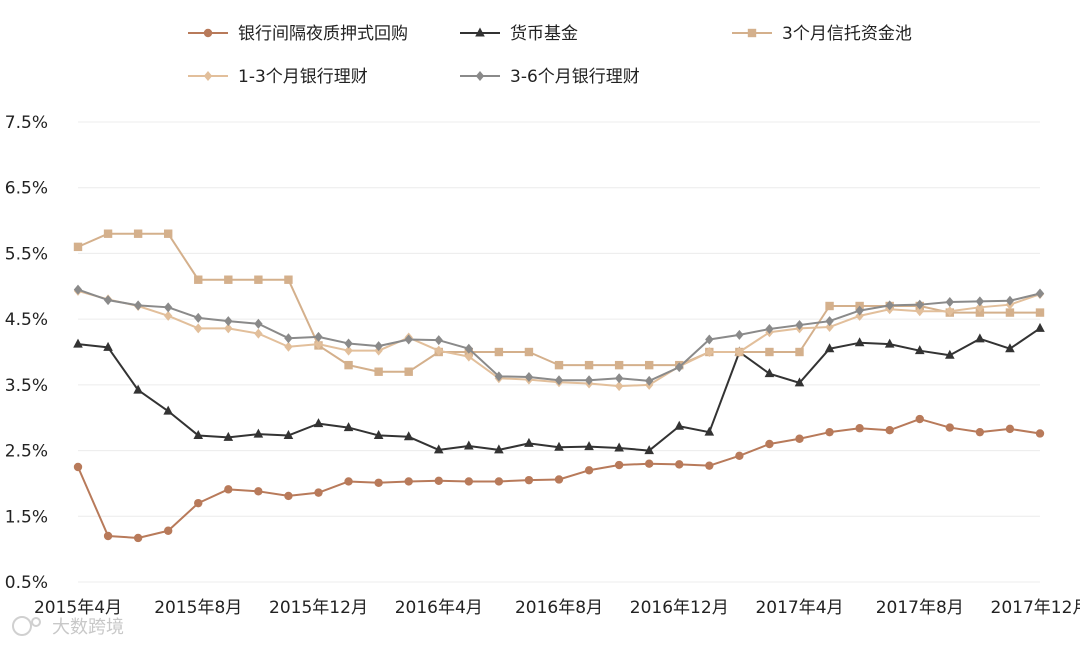  I want to click on watermark-text: 大数跨境, so click(88, 627).